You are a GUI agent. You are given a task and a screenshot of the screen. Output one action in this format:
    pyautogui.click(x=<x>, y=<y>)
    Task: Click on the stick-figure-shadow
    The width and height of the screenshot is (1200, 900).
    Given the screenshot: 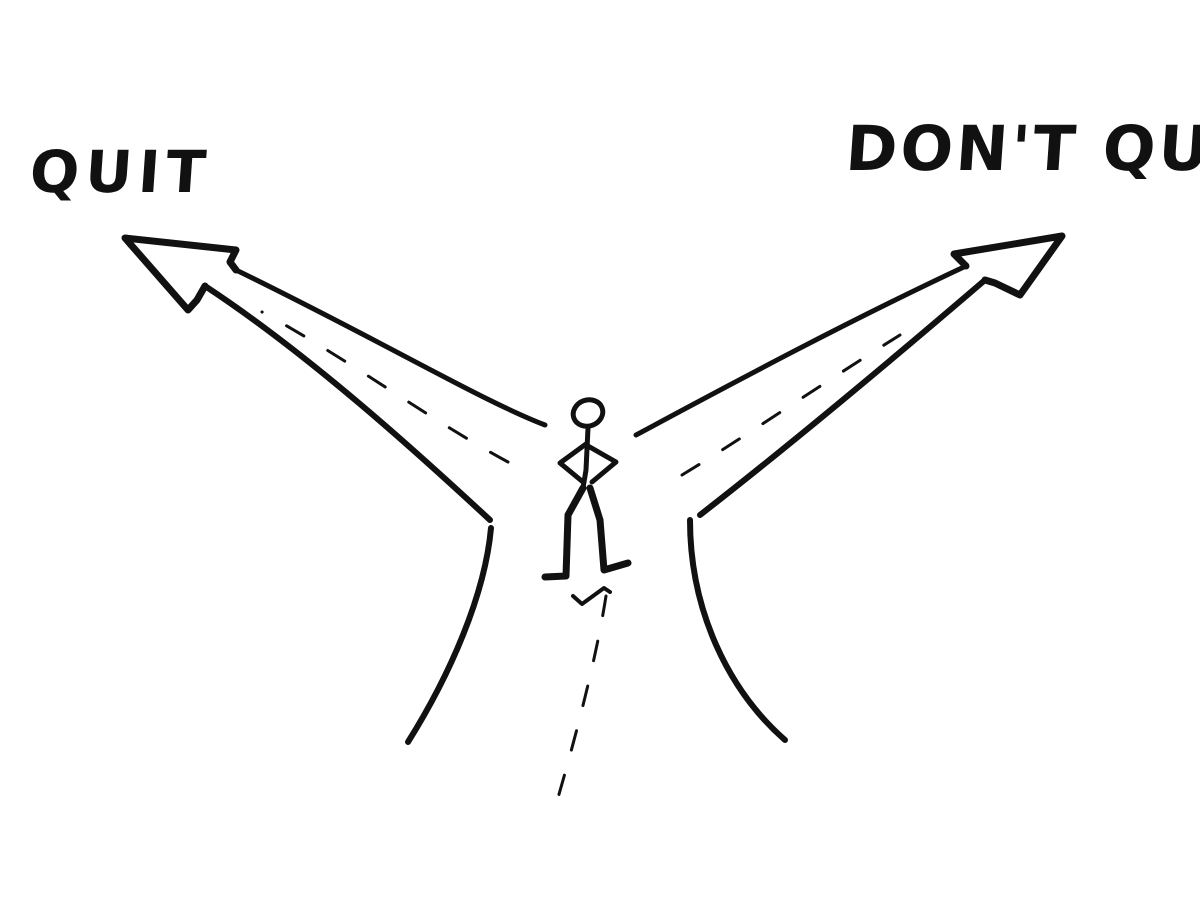 What is the action you would take?
    pyautogui.click(x=591, y=596)
    